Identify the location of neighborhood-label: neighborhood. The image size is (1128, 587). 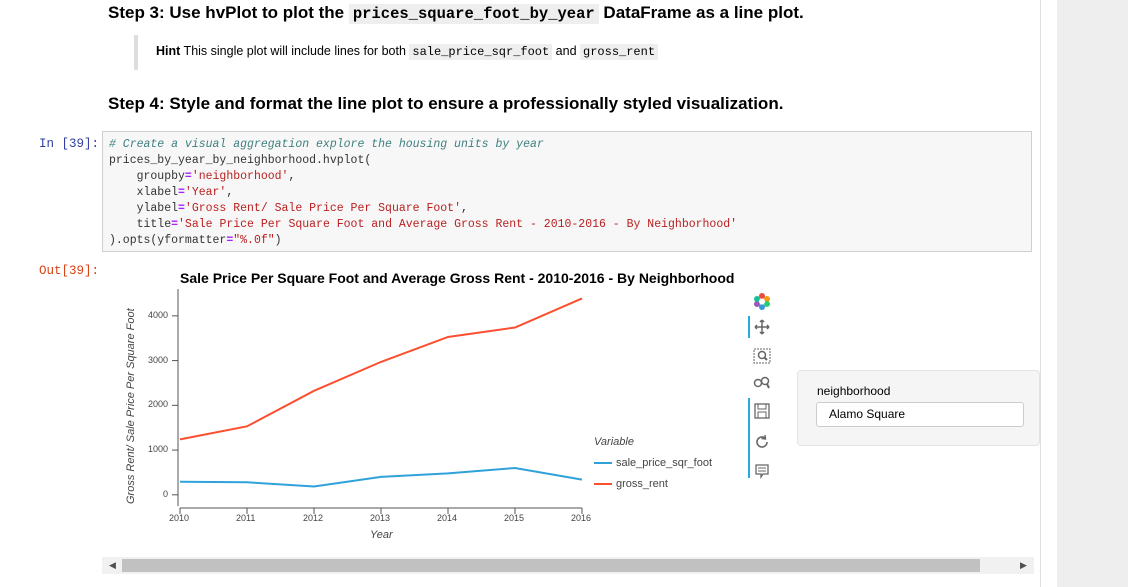
(854, 391).